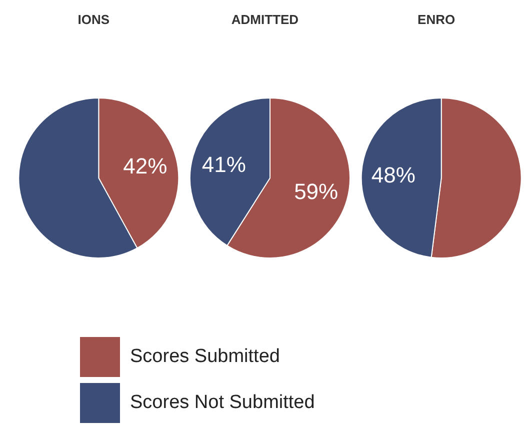  What do you see at coordinates (393, 175) in the screenshot?
I see `data-label: 48%` at bounding box center [393, 175].